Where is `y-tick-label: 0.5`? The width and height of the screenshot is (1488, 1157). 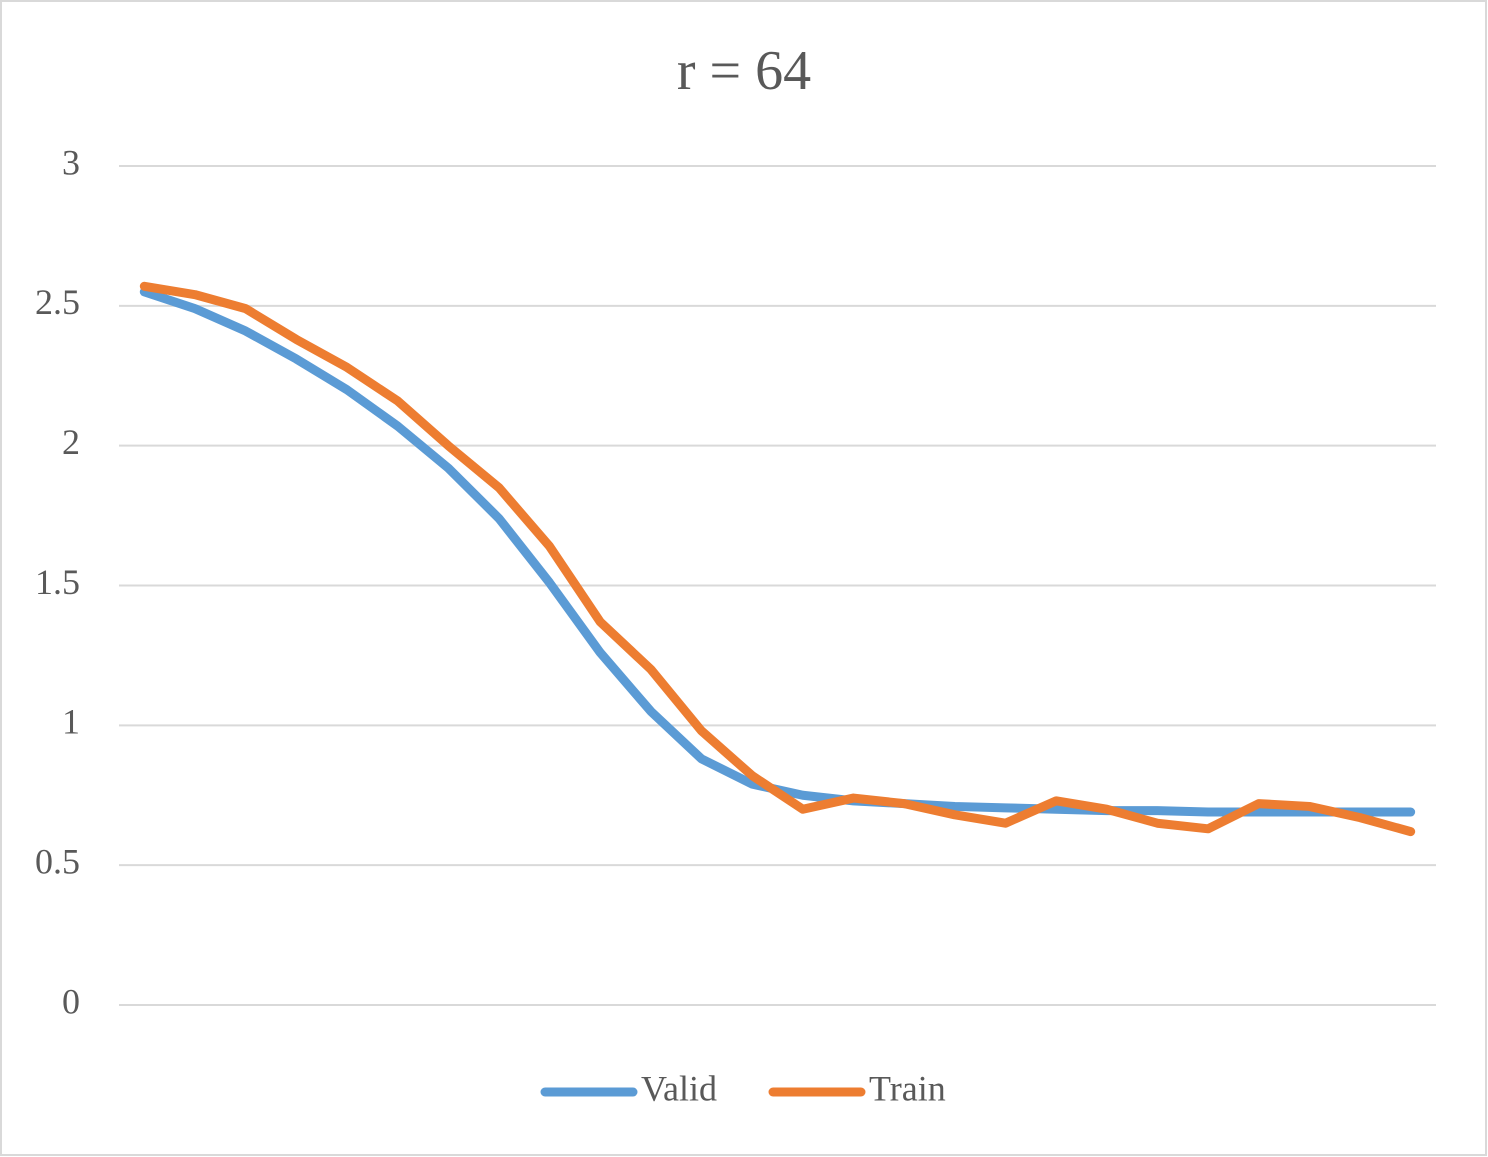 y-tick-label: 0.5 is located at coordinates (57, 861).